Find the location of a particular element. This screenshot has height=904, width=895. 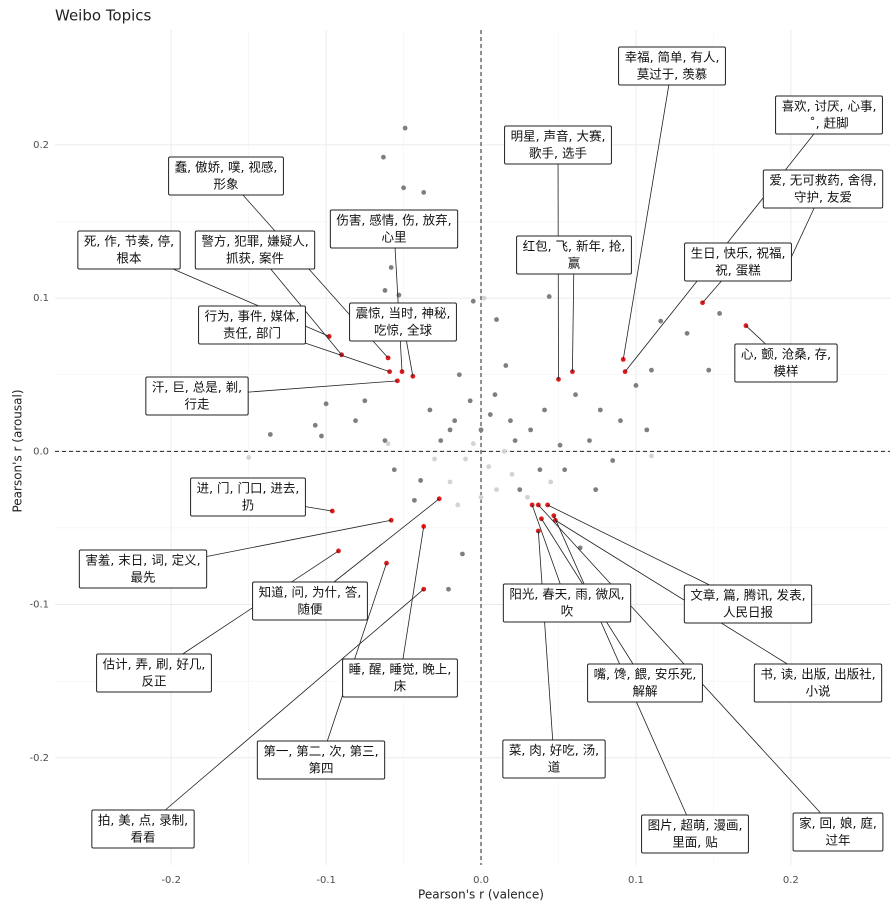

label-line: 估计, 弄, 刷, 好几, is located at coordinates (154, 664).